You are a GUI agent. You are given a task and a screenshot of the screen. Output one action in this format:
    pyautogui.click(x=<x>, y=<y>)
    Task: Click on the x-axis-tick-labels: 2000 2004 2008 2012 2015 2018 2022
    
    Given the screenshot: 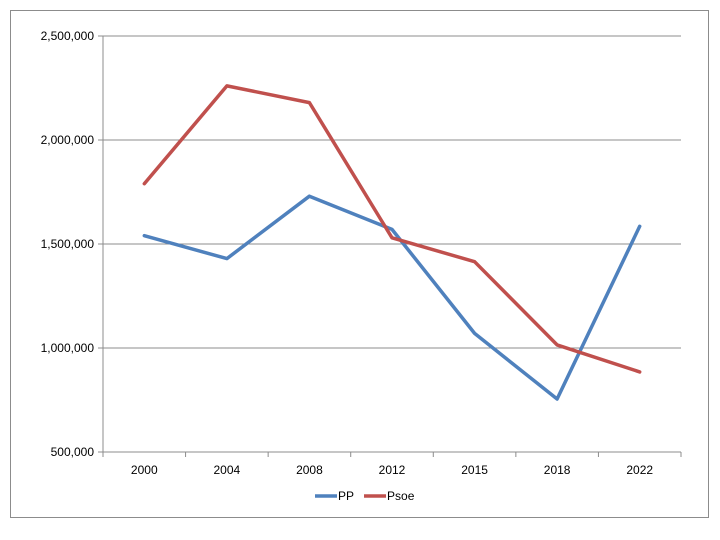 What is the action you would take?
    pyautogui.click(x=392, y=470)
    